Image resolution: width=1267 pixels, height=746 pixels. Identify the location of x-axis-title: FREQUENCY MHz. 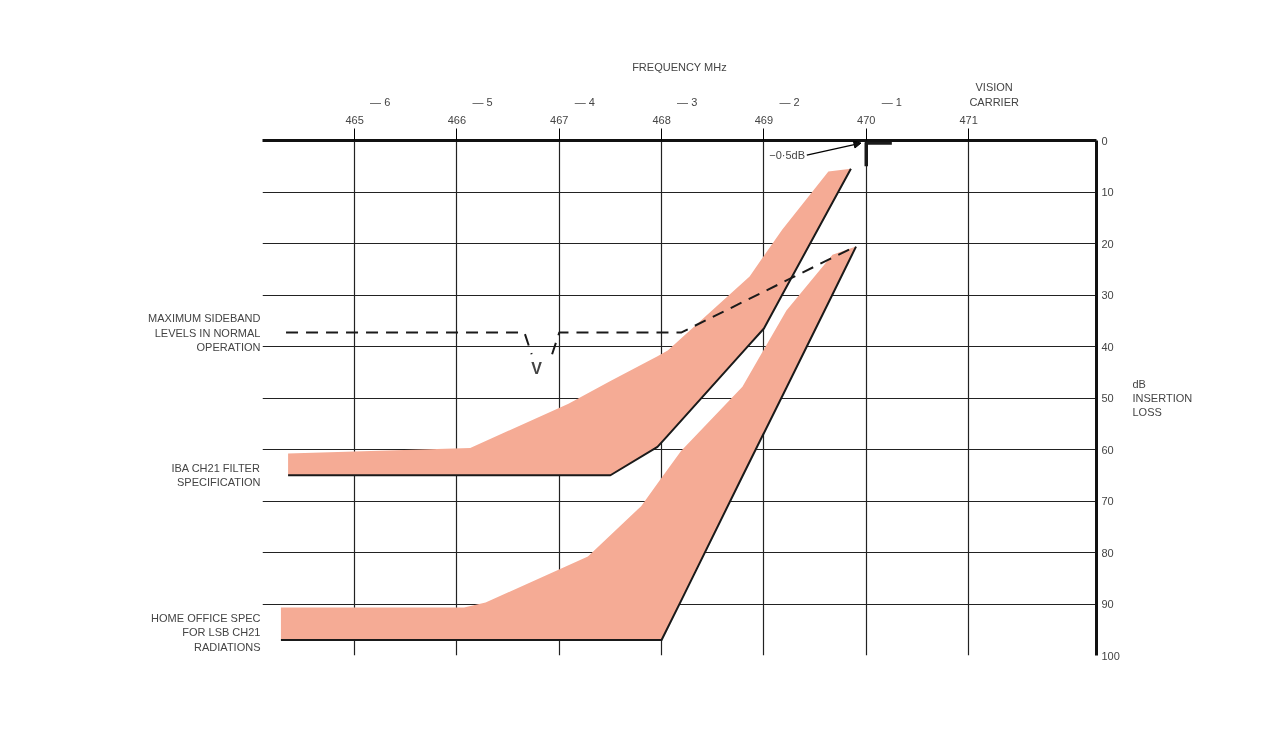
(679, 67).